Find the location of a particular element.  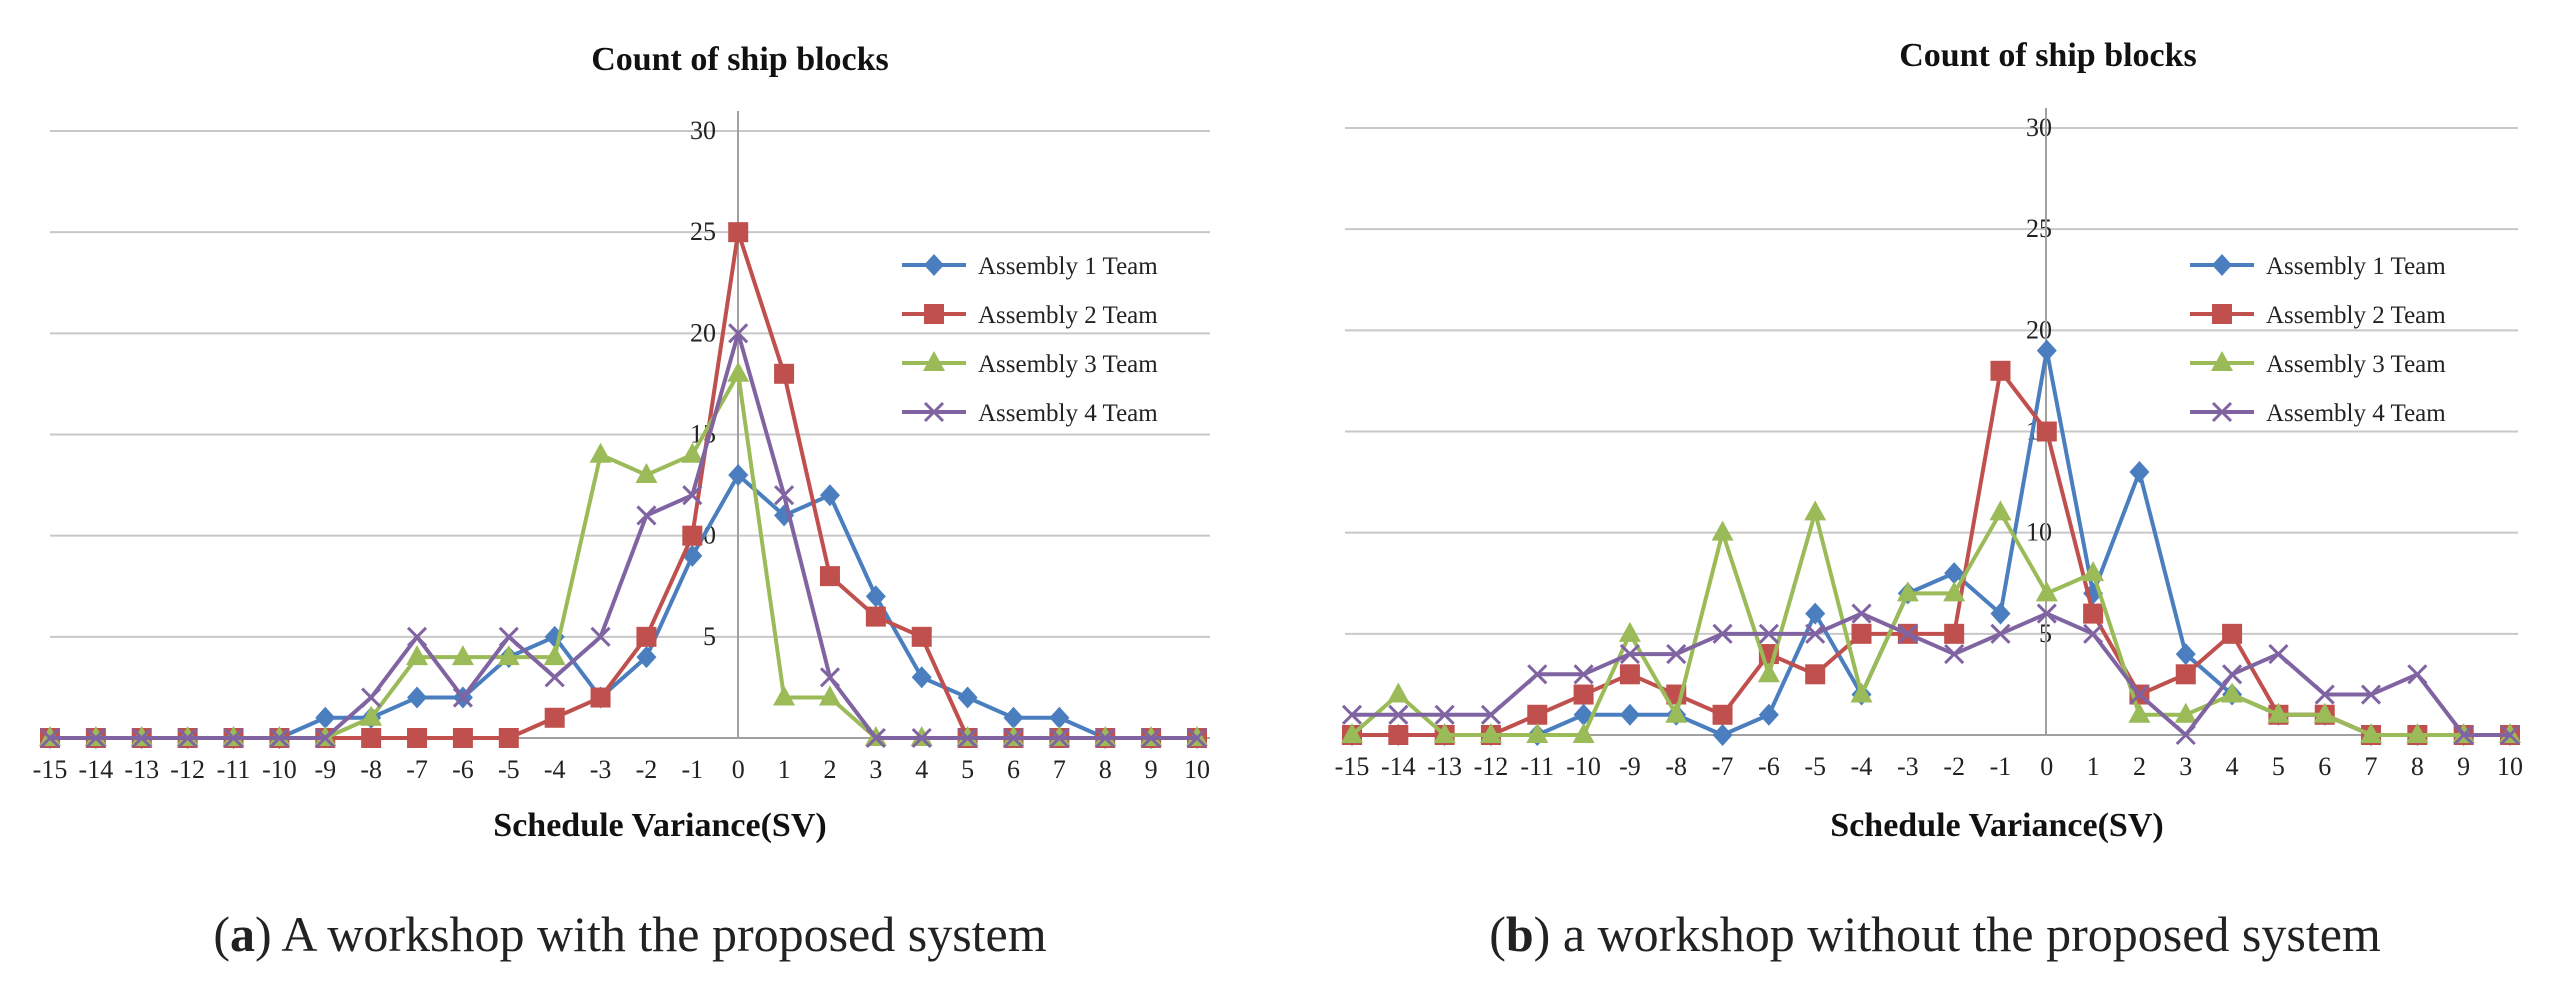

legend-label: Assembly 1 Team is located at coordinates (1068, 266).